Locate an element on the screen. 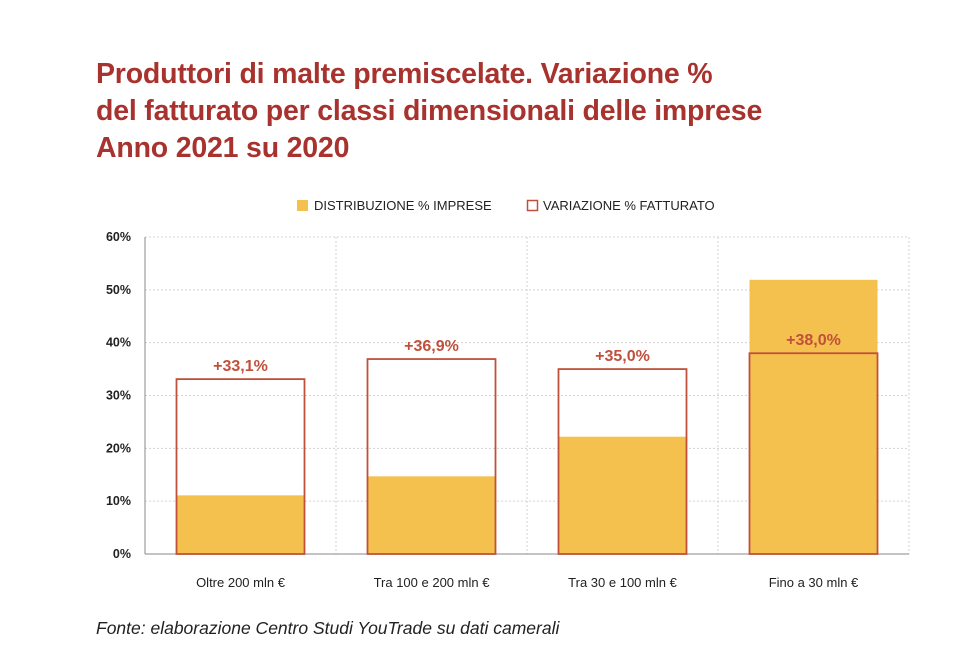  value-label: +33,1% is located at coordinates (240, 366).